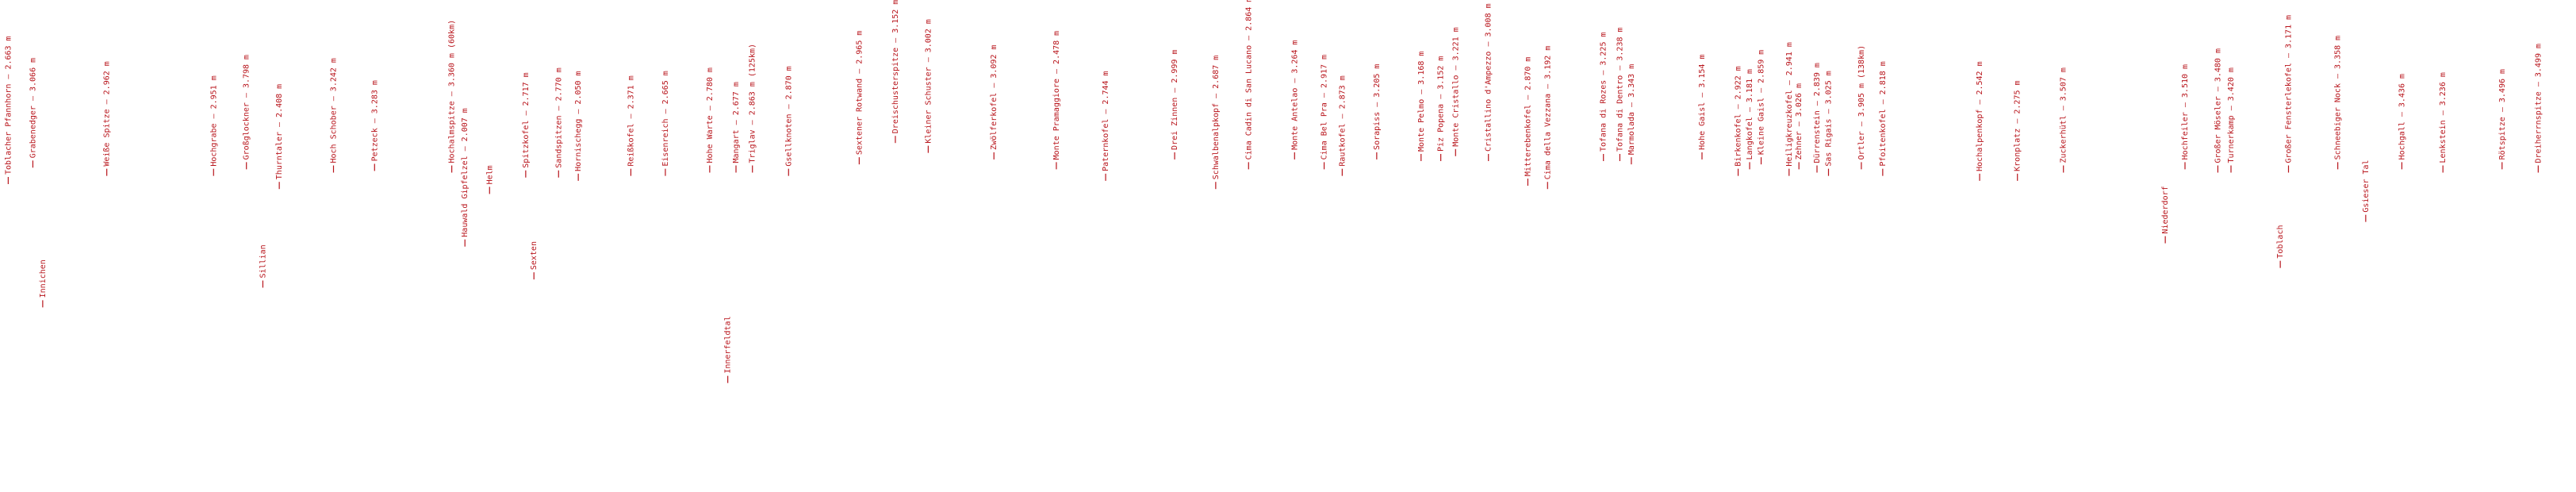 This screenshot has width=2576, height=492. I want to click on peak-label: Hoch Schober – 3.242 m, so click(335, 110).